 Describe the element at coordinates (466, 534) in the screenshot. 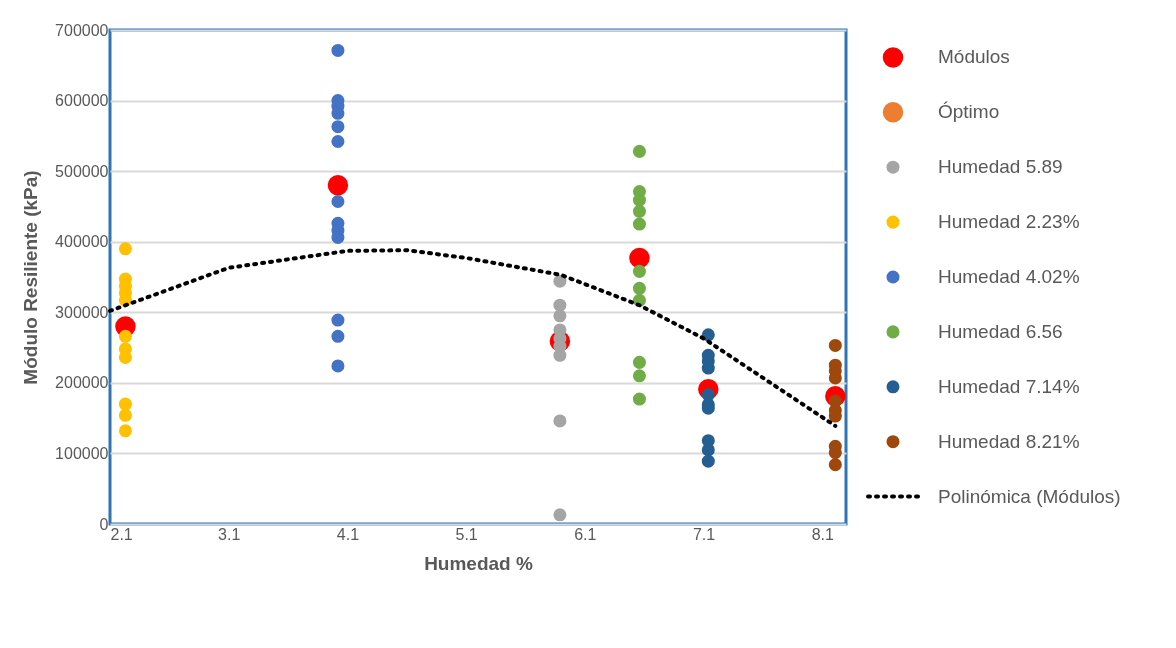

I see `x-tick-label: 5.1` at that location.